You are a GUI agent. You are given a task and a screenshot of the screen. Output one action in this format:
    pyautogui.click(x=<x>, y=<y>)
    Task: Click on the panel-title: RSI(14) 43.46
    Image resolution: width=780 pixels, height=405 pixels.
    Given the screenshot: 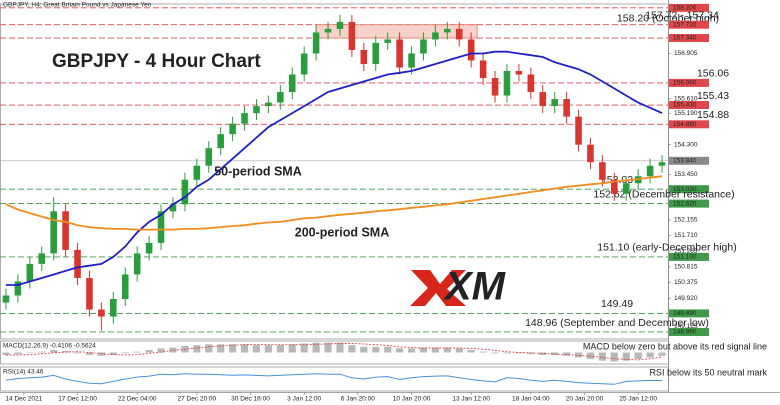 What is the action you would take?
    pyautogui.click(x=23, y=372)
    